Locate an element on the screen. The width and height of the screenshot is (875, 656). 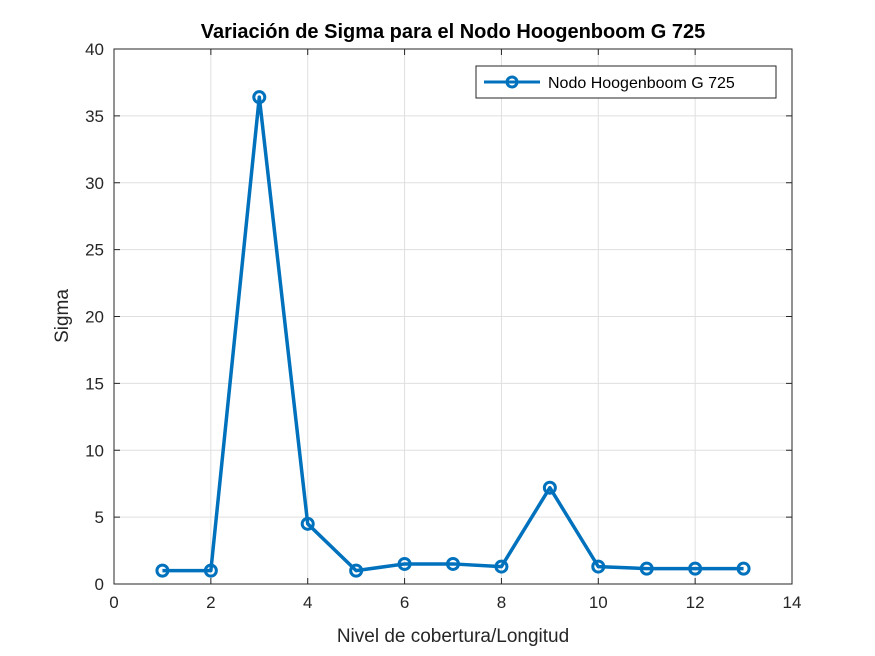
x-tick-label: 4 is located at coordinates (307, 602).